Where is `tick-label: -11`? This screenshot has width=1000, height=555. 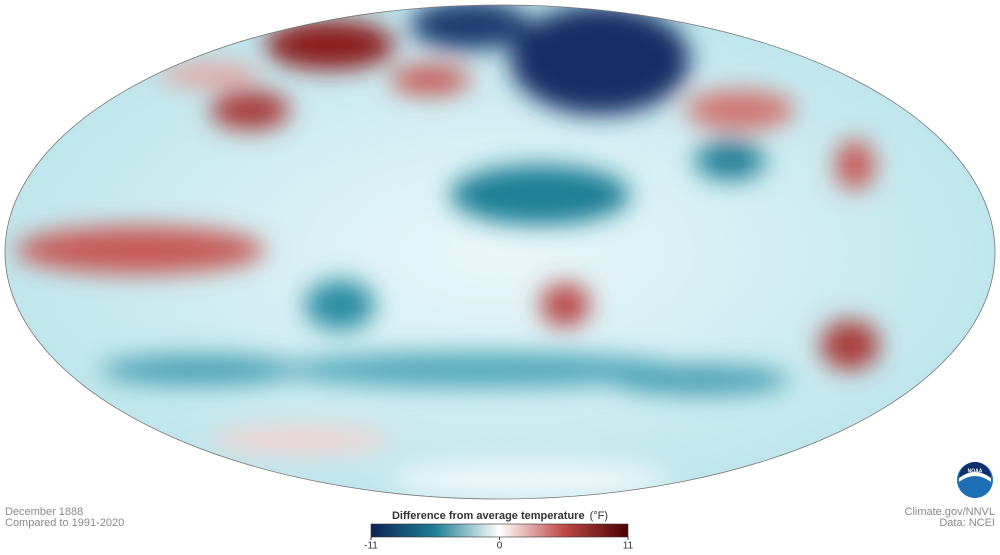 tick-label: -11 is located at coordinates (371, 546).